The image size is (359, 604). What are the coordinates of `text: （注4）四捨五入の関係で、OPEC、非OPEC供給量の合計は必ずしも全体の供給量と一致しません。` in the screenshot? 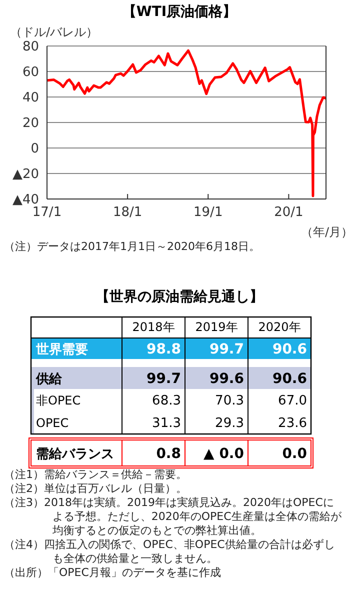 It's located at (170, 552).